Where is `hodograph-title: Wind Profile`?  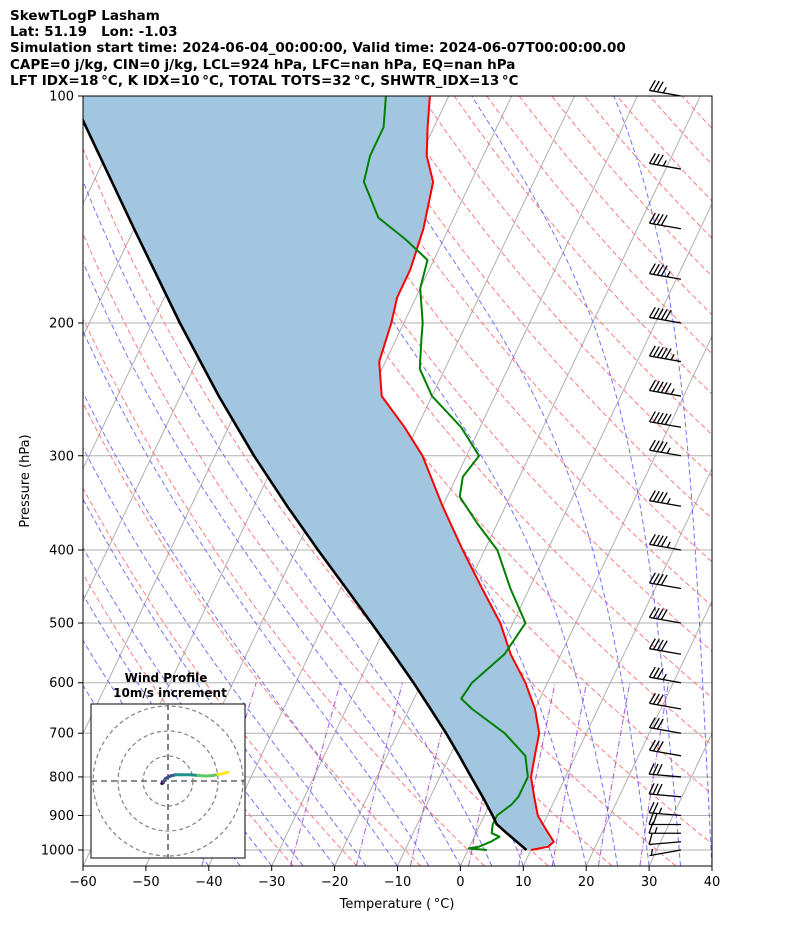
hodograph-title: Wind Profile is located at coordinates (166, 678).